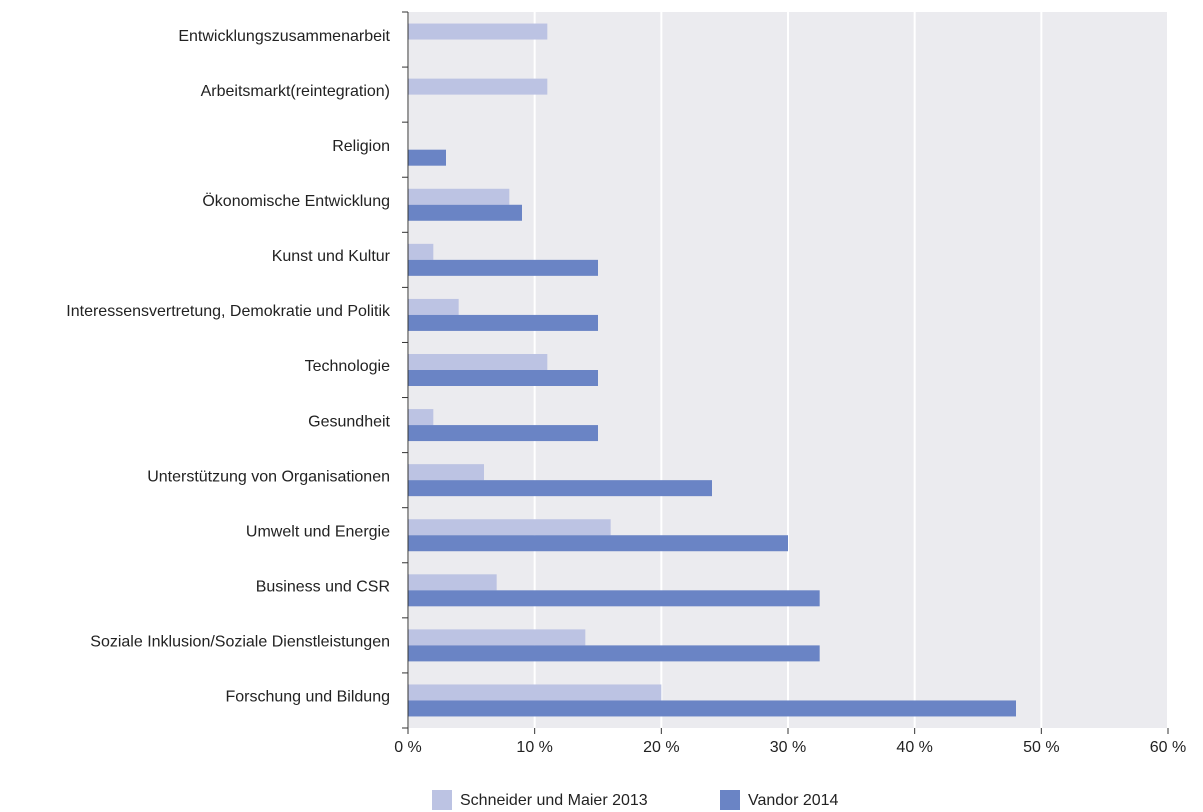 Image resolution: width=1203 pixels, height=812 pixels. What do you see at coordinates (408, 747) in the screenshot?
I see `x-tick-label: 0 %` at bounding box center [408, 747].